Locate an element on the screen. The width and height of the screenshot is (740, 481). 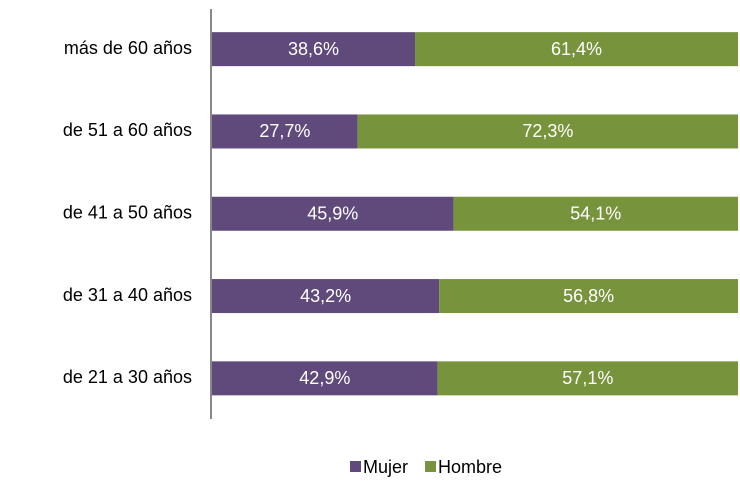
value-label: 72,3% is located at coordinates (547, 131).